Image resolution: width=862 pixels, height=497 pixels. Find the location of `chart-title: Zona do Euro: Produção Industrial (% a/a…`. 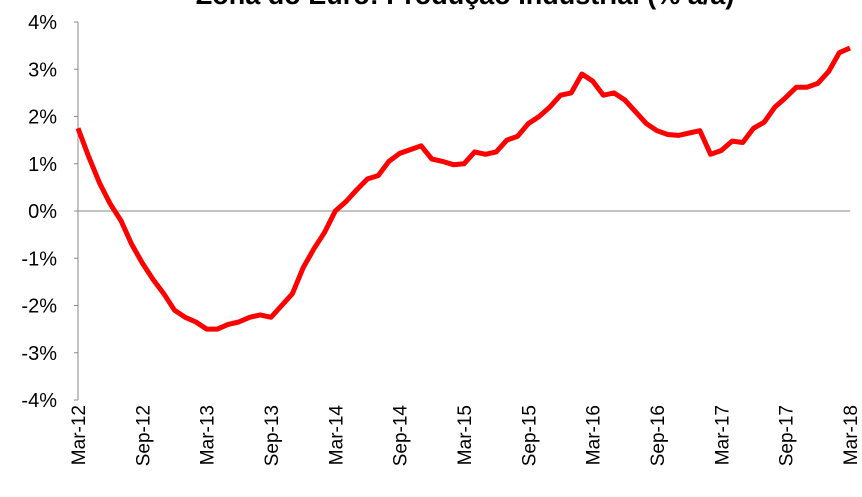

chart-title: Zona do Euro: Produção Industrial (% a/a… is located at coordinates (465, 5).